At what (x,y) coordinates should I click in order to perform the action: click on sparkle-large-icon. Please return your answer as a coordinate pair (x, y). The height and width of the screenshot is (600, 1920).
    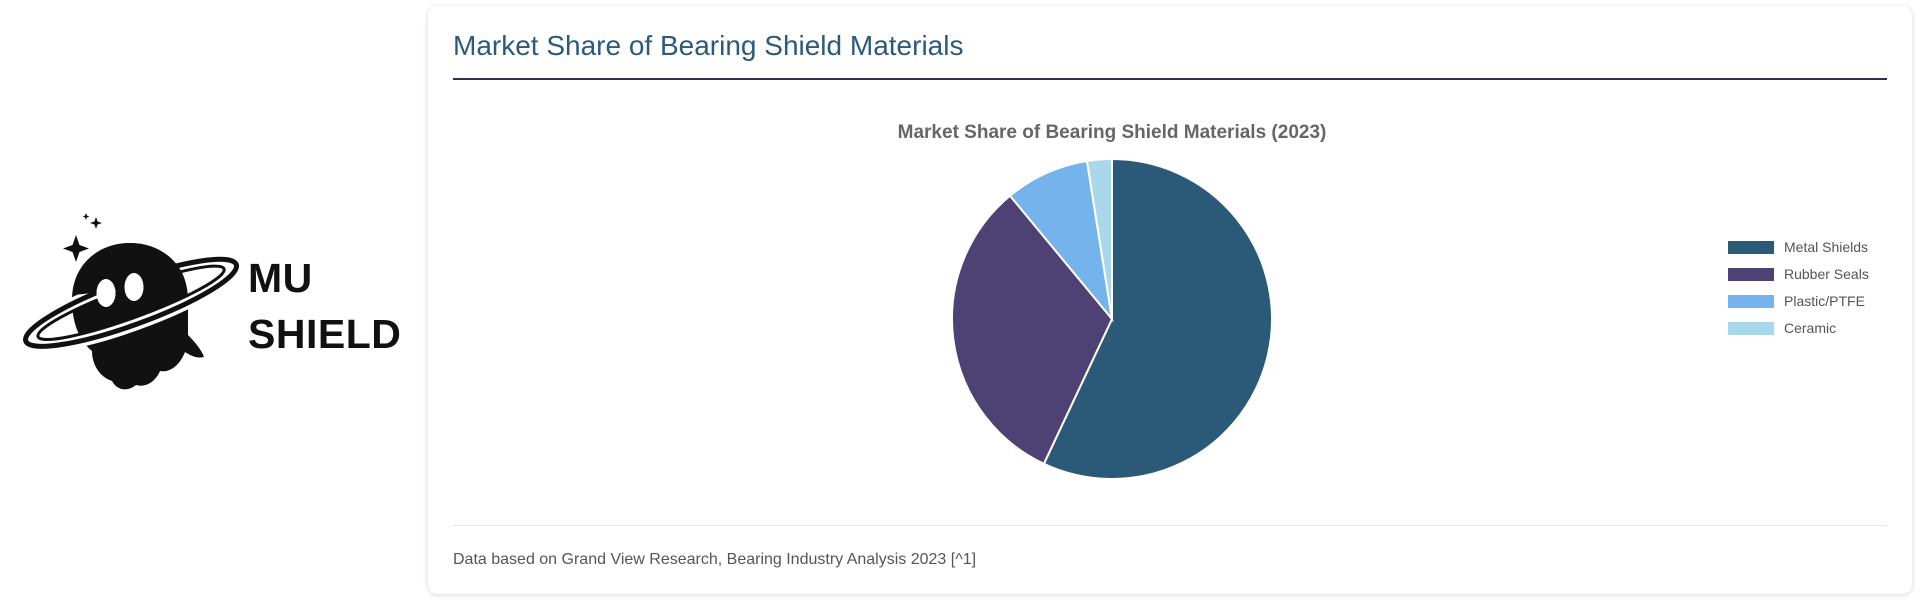
    Looking at the image, I should click on (76, 248).